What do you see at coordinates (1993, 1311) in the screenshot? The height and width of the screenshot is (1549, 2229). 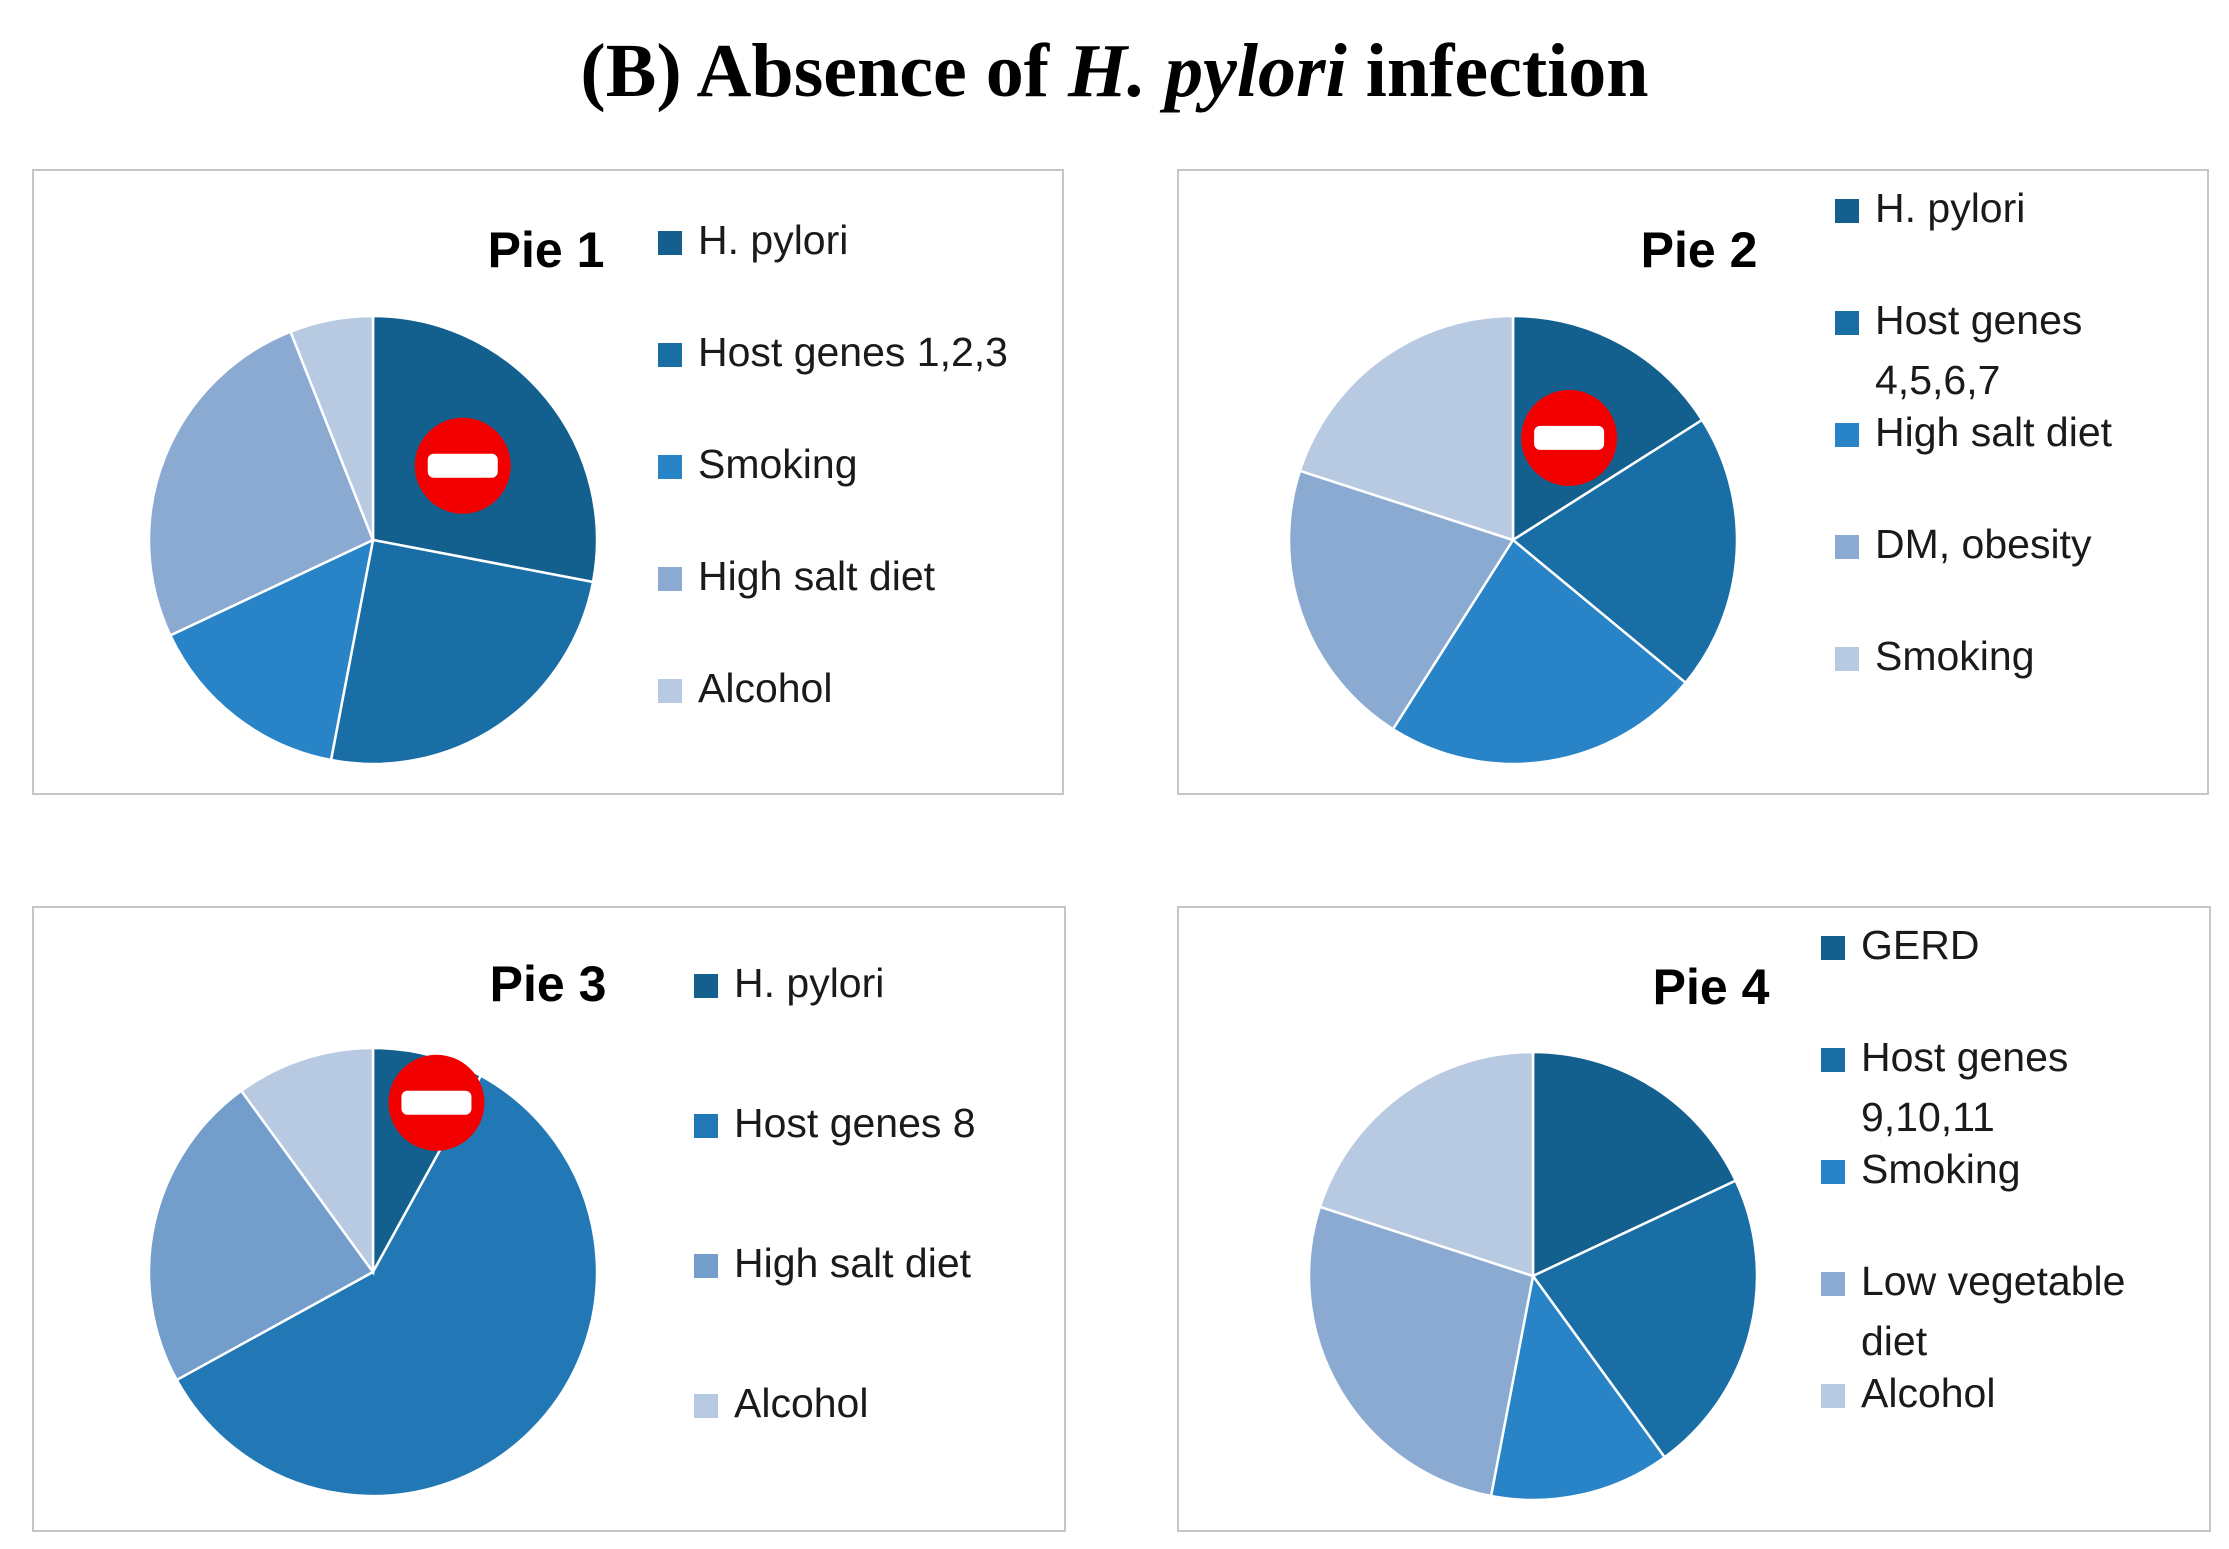 I see `legend-label-low-vegetable-diet: Low vegetable diet` at bounding box center [1993, 1311].